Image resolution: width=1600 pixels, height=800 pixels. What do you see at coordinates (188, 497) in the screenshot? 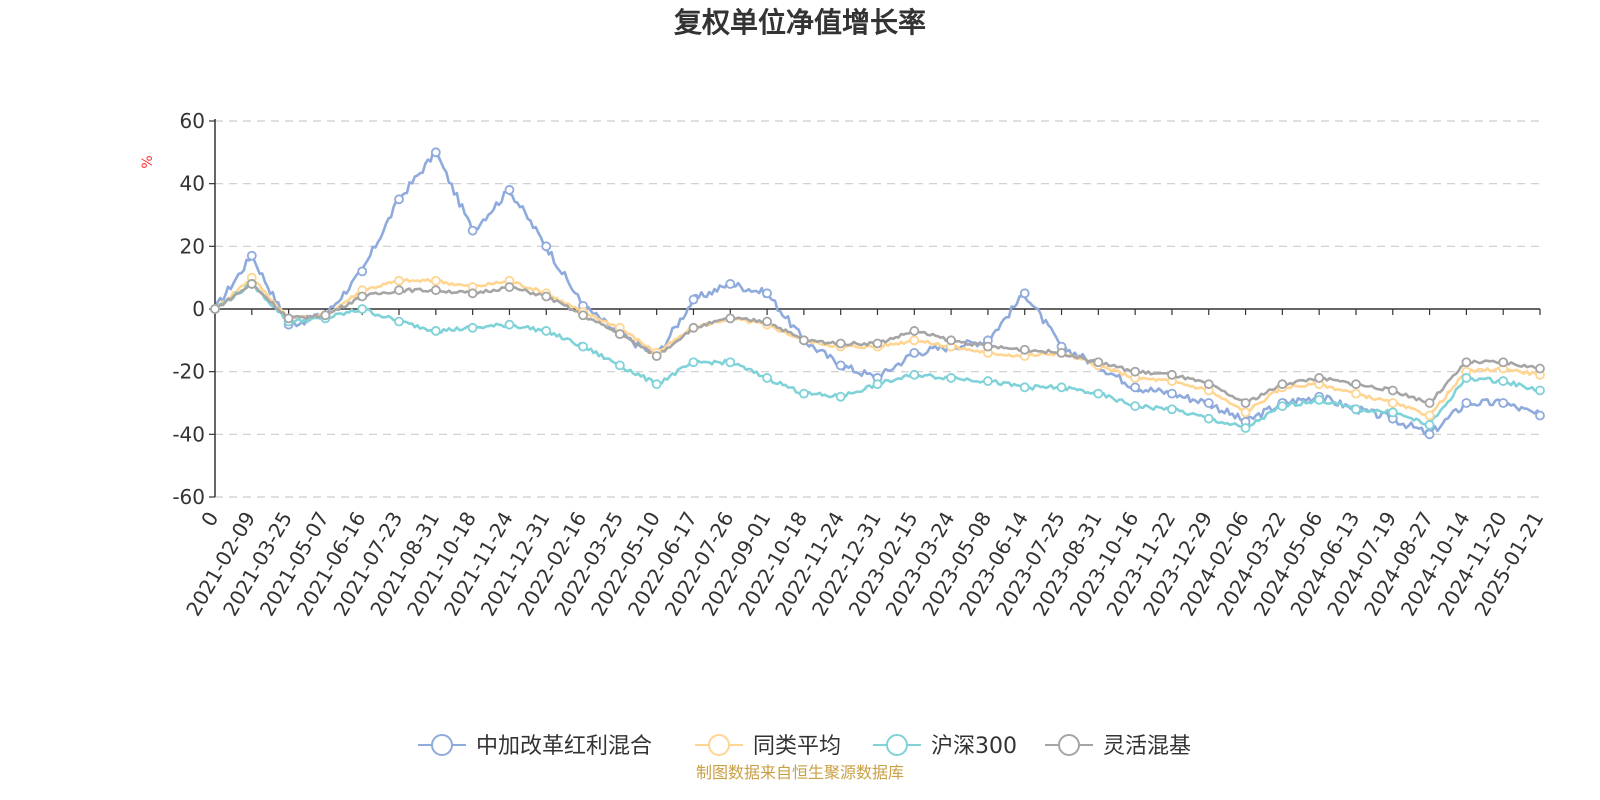
I see `y-tick-label: -60` at bounding box center [188, 497].